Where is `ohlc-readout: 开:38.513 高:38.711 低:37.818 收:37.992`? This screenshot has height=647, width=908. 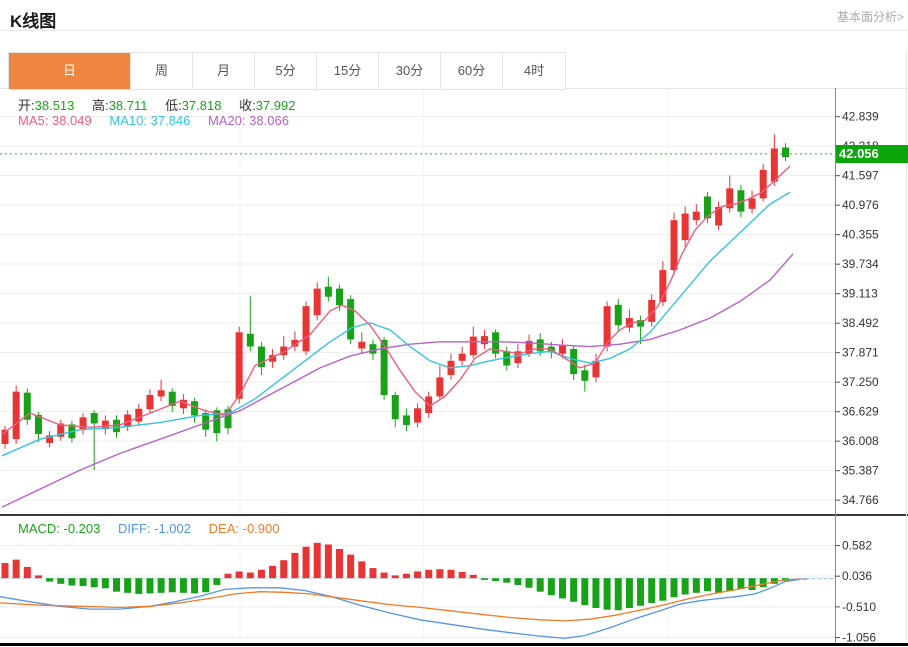 ohlc-readout: 开:38.513 高:38.711 低:37.818 收:37.992 is located at coordinates (163, 104).